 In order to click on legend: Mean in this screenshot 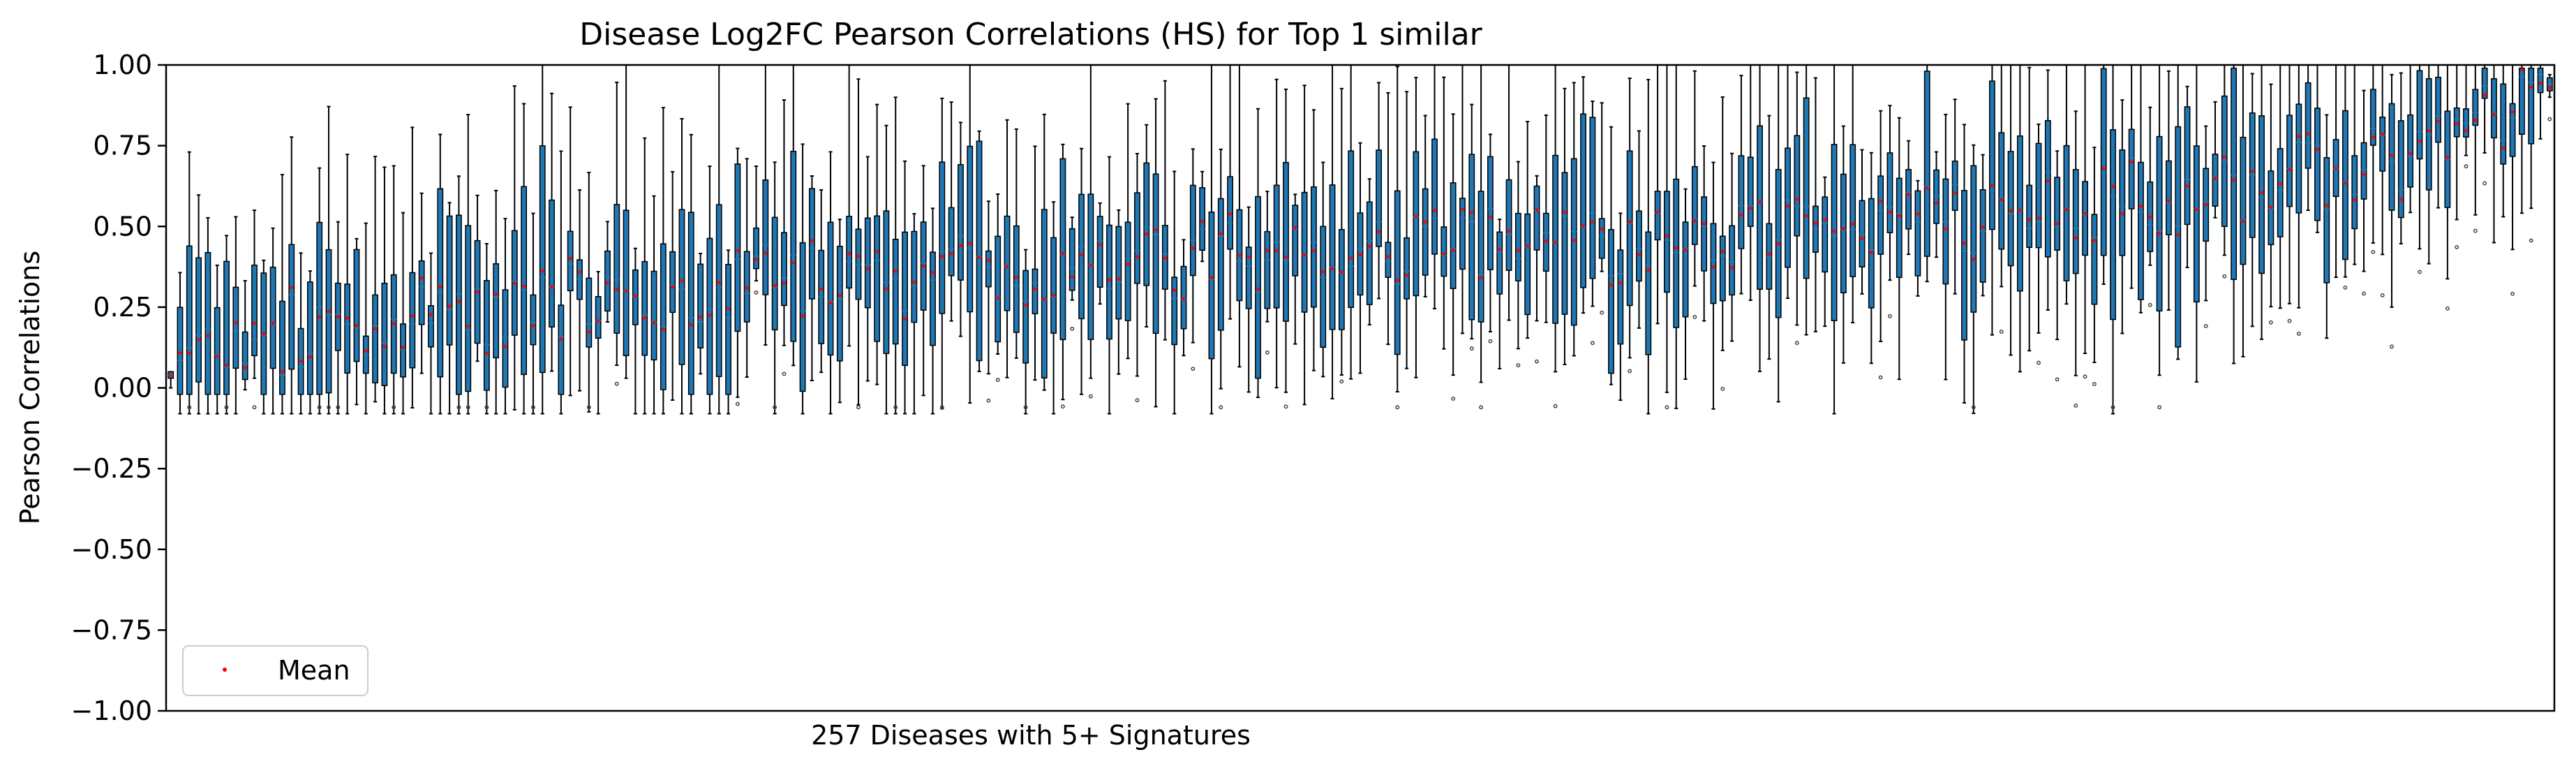, I will do `click(275, 670)`.